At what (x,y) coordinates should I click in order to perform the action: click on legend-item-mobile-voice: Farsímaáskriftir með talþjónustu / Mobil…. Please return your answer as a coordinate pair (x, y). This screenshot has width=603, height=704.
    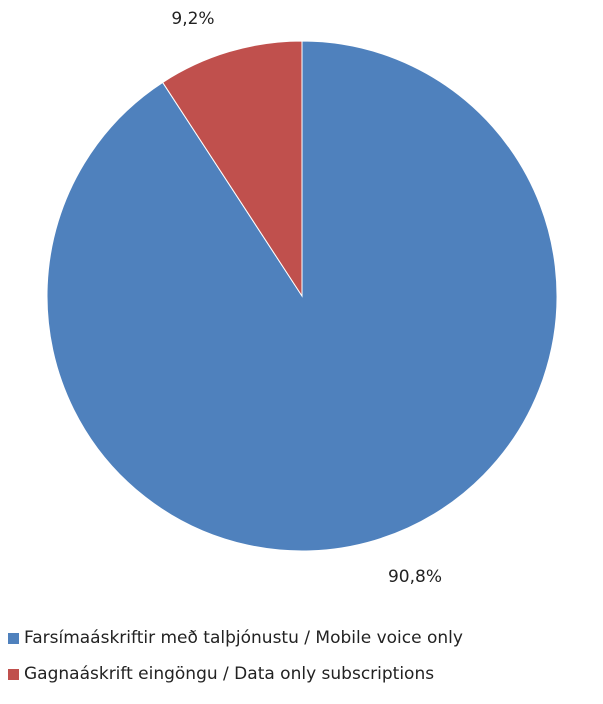
    Looking at the image, I should click on (303, 638).